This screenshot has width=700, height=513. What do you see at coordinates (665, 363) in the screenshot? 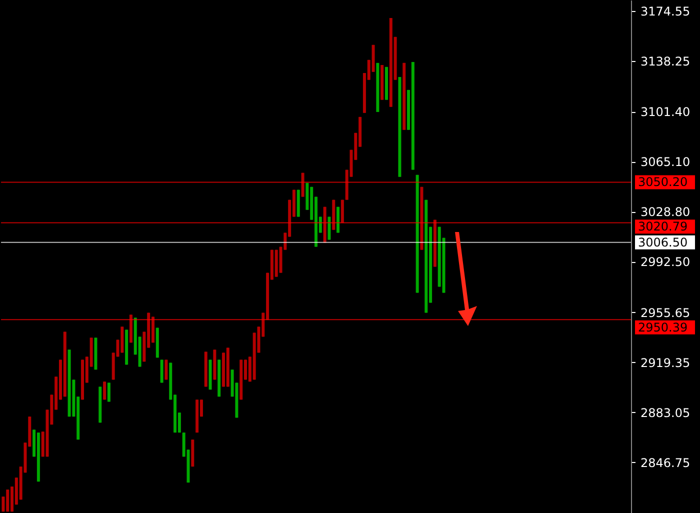
I see `y-tick-label: 2919.35` at bounding box center [665, 363].